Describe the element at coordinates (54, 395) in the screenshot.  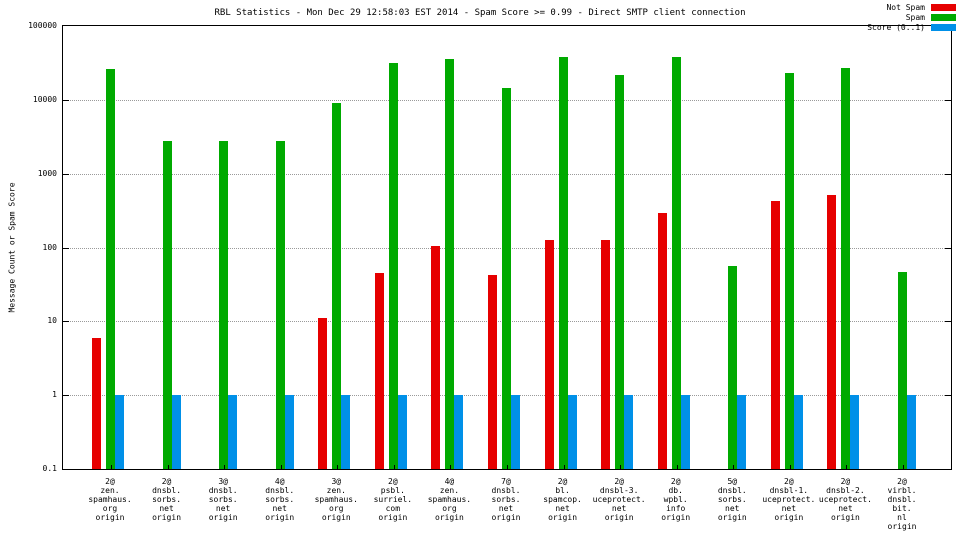
I see `y-tick-label: 1` at that location.